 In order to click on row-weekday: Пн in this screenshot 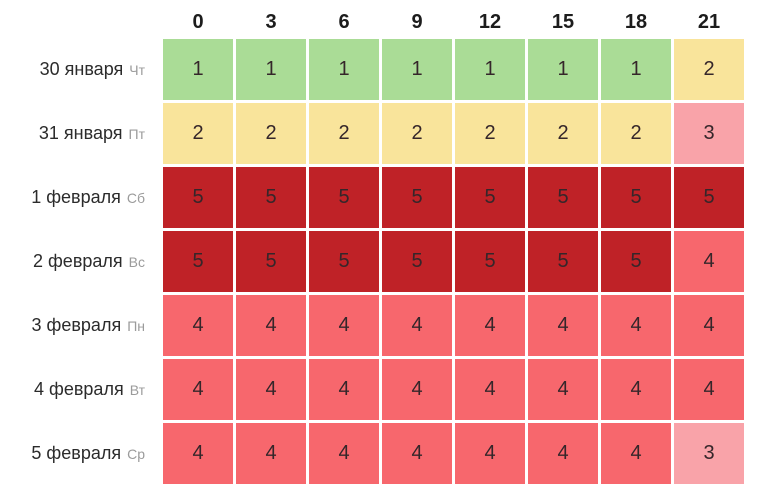, I will do `click(136, 325)`.